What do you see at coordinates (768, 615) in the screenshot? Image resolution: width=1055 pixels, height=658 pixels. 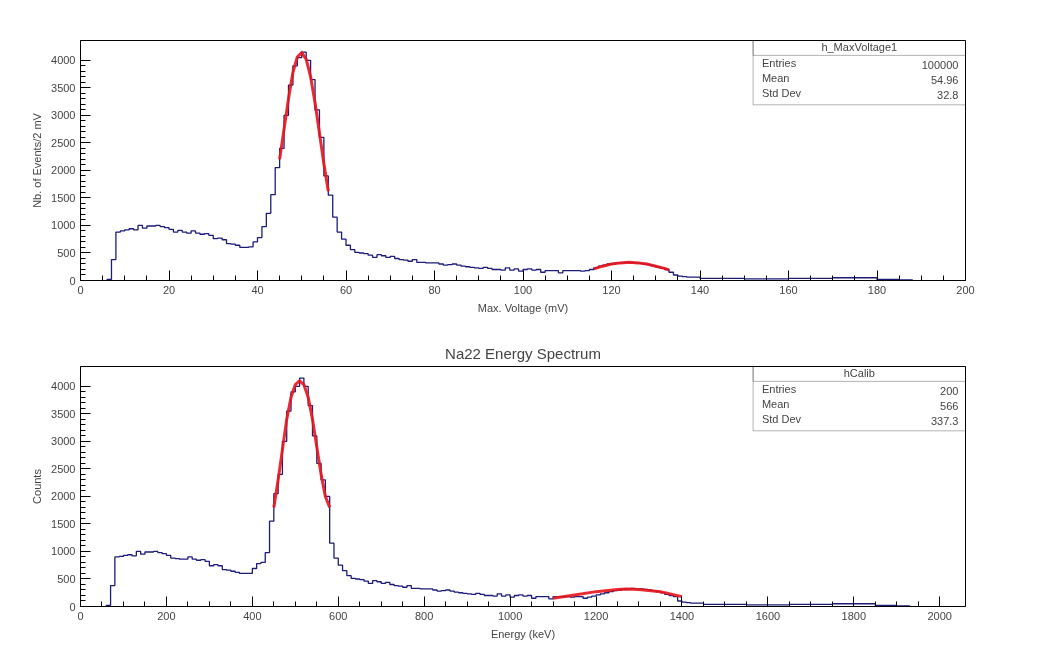 I see `x-tick-label: 1600` at bounding box center [768, 615].